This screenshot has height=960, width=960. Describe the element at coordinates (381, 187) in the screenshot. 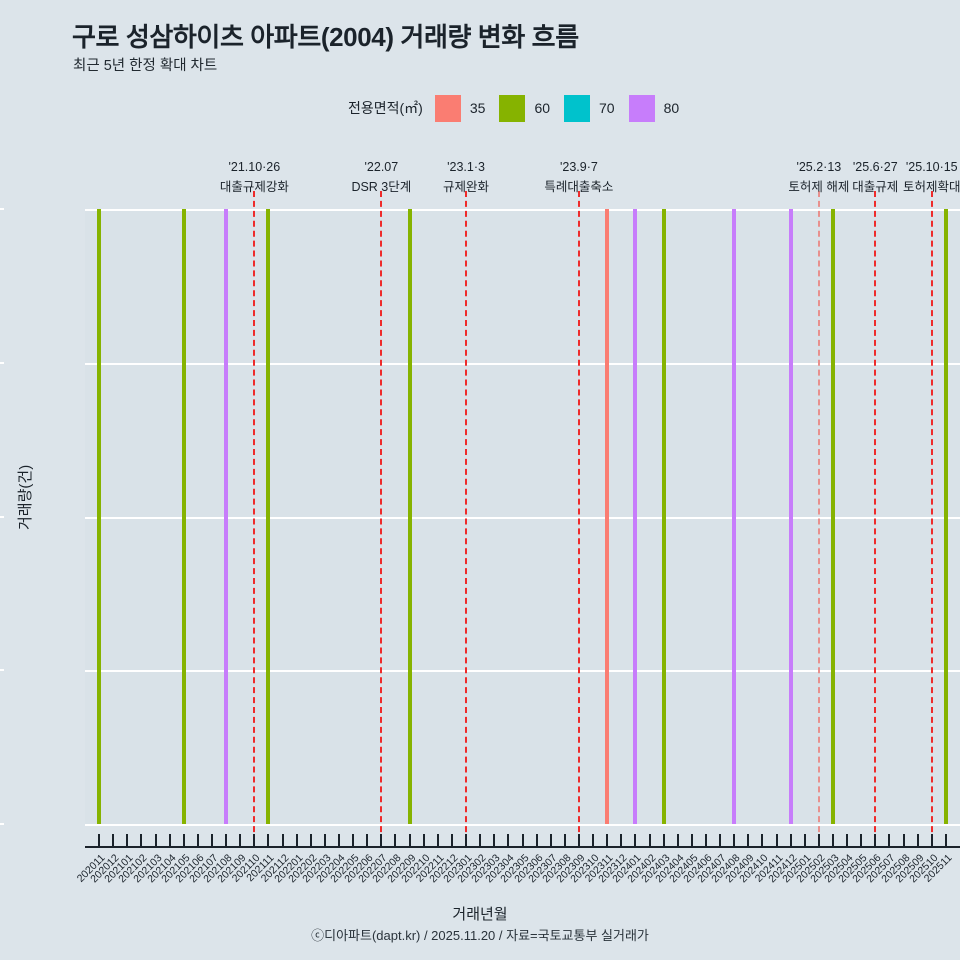

I see `event-name: DSR 3단계` at that location.